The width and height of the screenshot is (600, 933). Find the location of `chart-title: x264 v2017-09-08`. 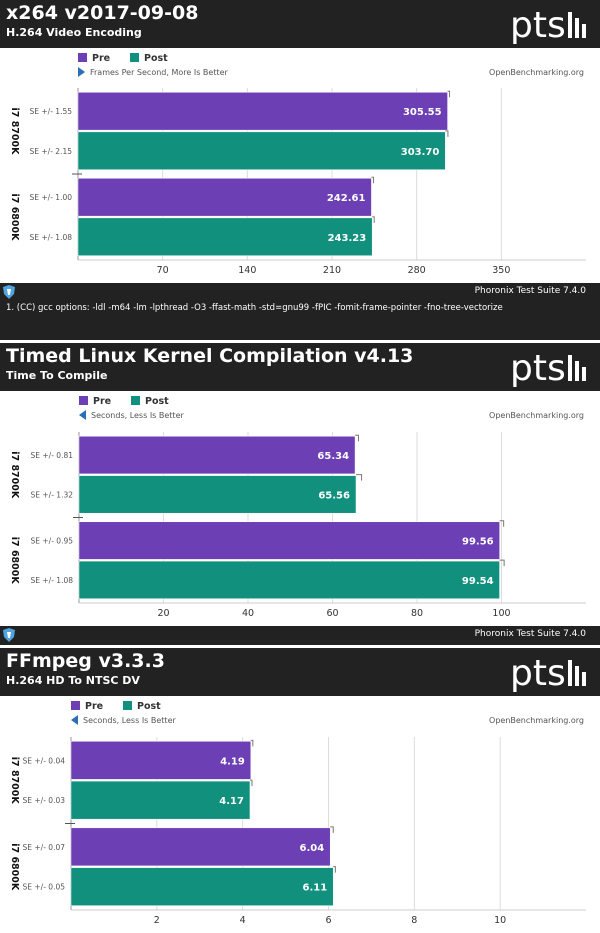

chart-title: x264 v2017-09-08 is located at coordinates (102, 13).